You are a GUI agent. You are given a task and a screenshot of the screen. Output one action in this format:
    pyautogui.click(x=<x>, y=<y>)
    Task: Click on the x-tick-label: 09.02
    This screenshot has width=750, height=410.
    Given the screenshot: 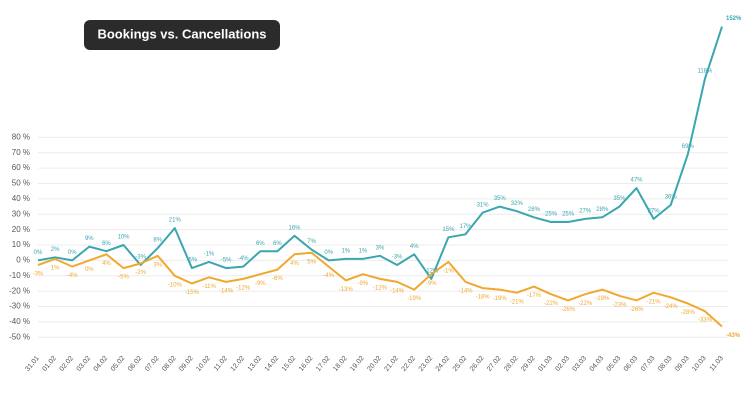 What is the action you would take?
    pyautogui.click(x=186, y=364)
    